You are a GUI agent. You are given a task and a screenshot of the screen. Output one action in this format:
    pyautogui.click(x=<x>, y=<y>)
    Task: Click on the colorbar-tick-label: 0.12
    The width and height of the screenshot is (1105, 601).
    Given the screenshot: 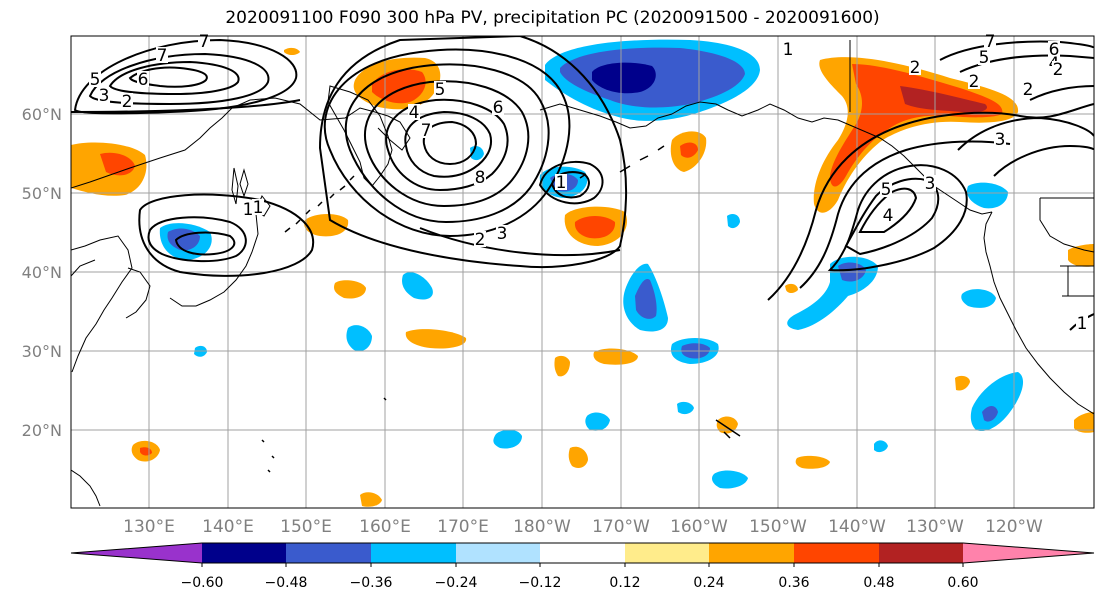 What is the action you would take?
    pyautogui.click(x=624, y=583)
    